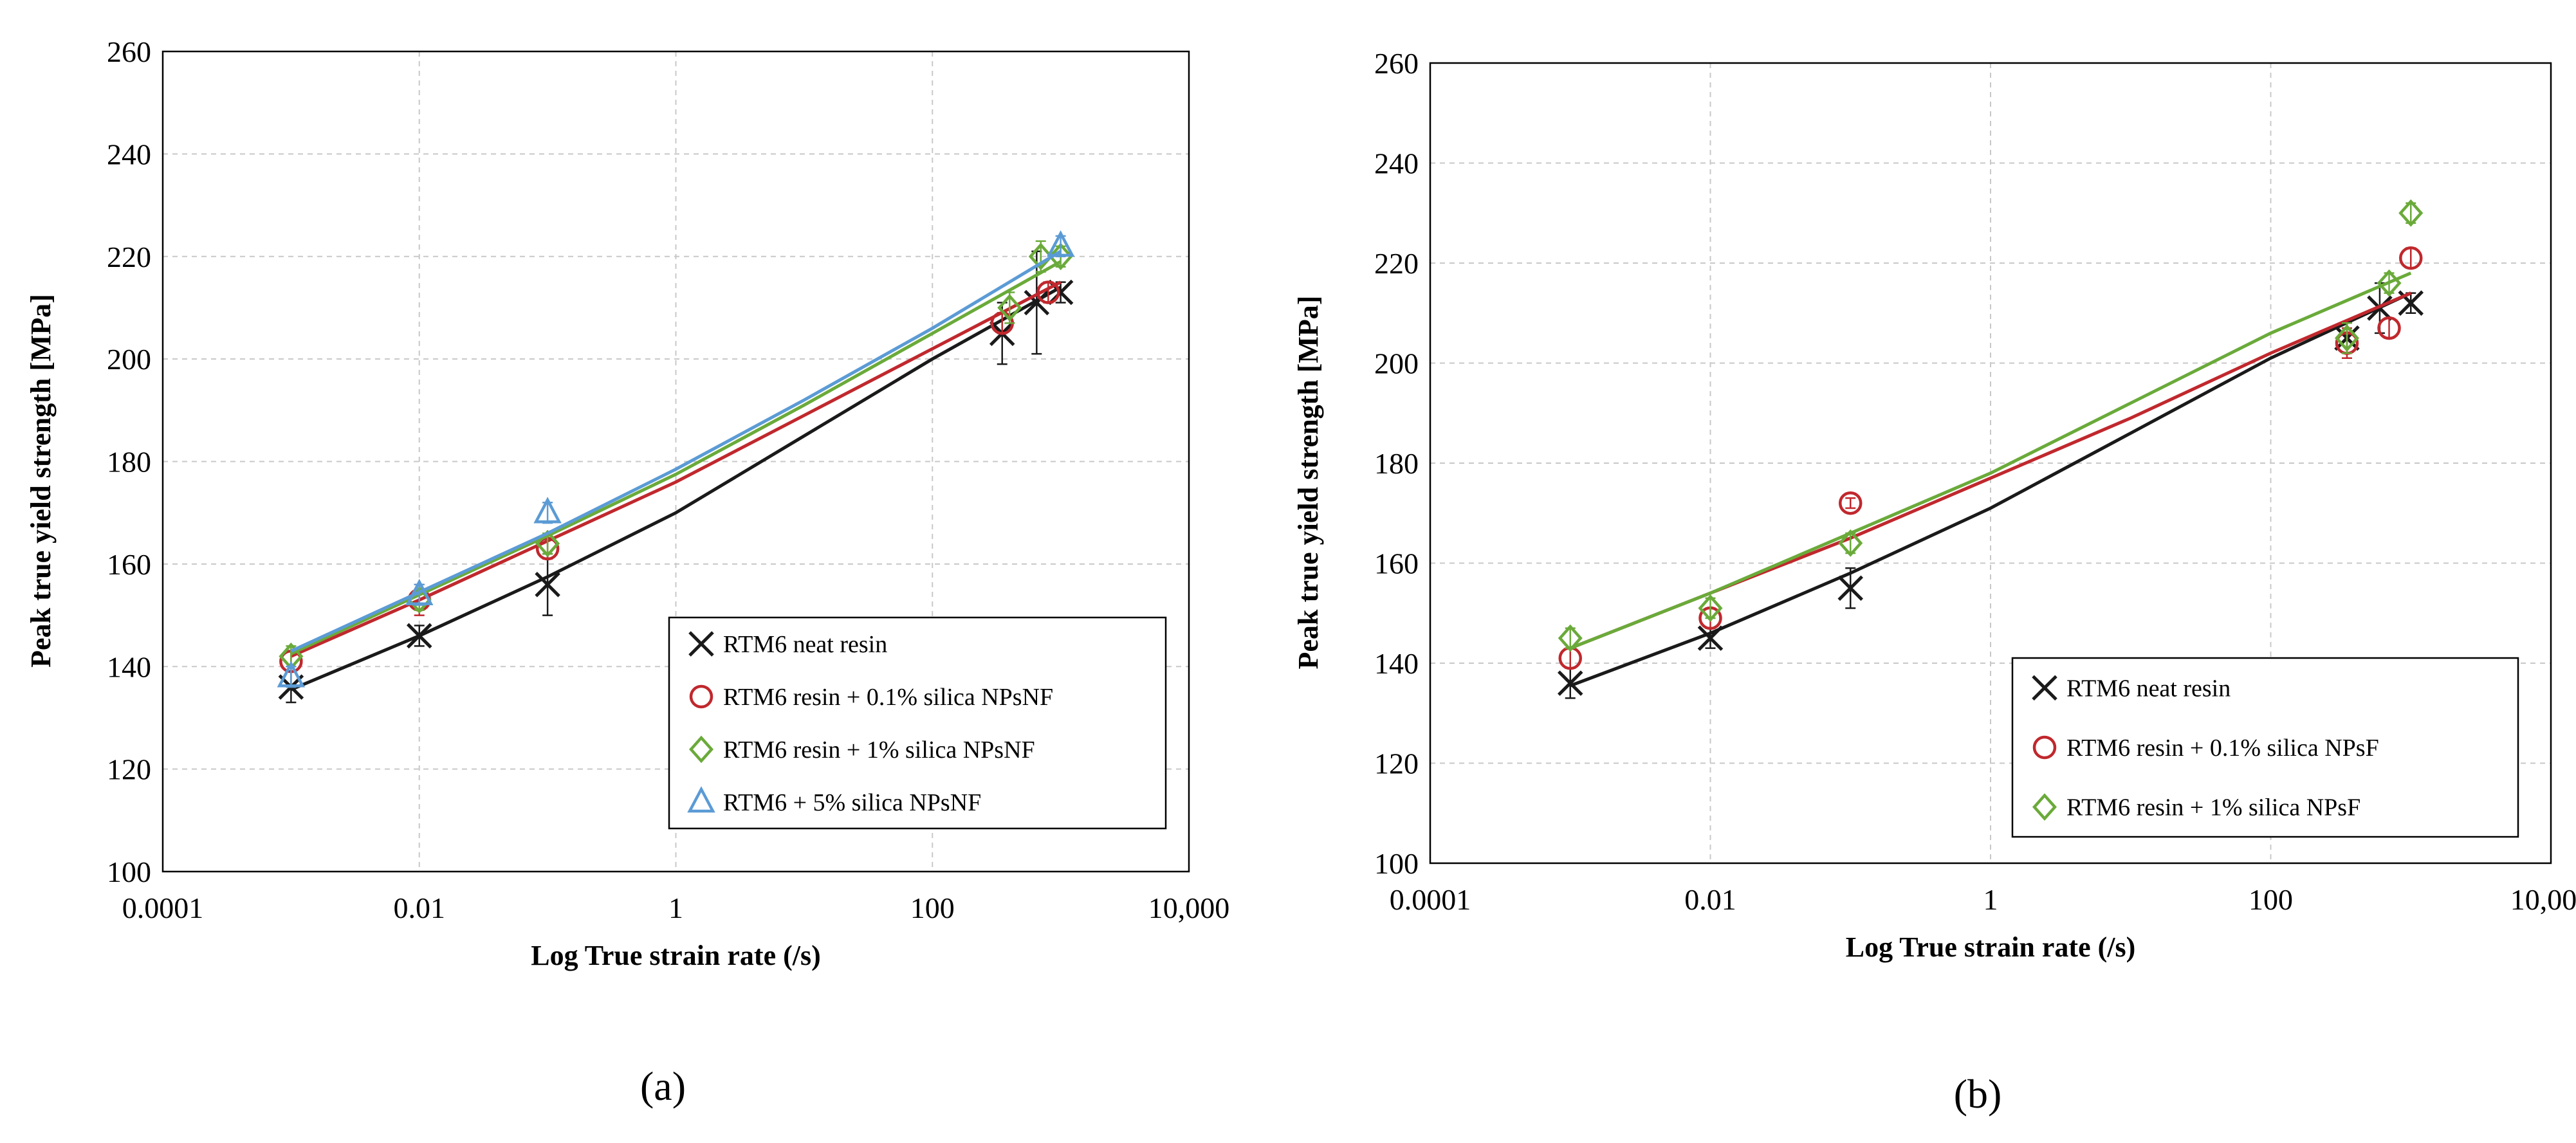  I want to click on panel-label: (a), so click(663, 1086).